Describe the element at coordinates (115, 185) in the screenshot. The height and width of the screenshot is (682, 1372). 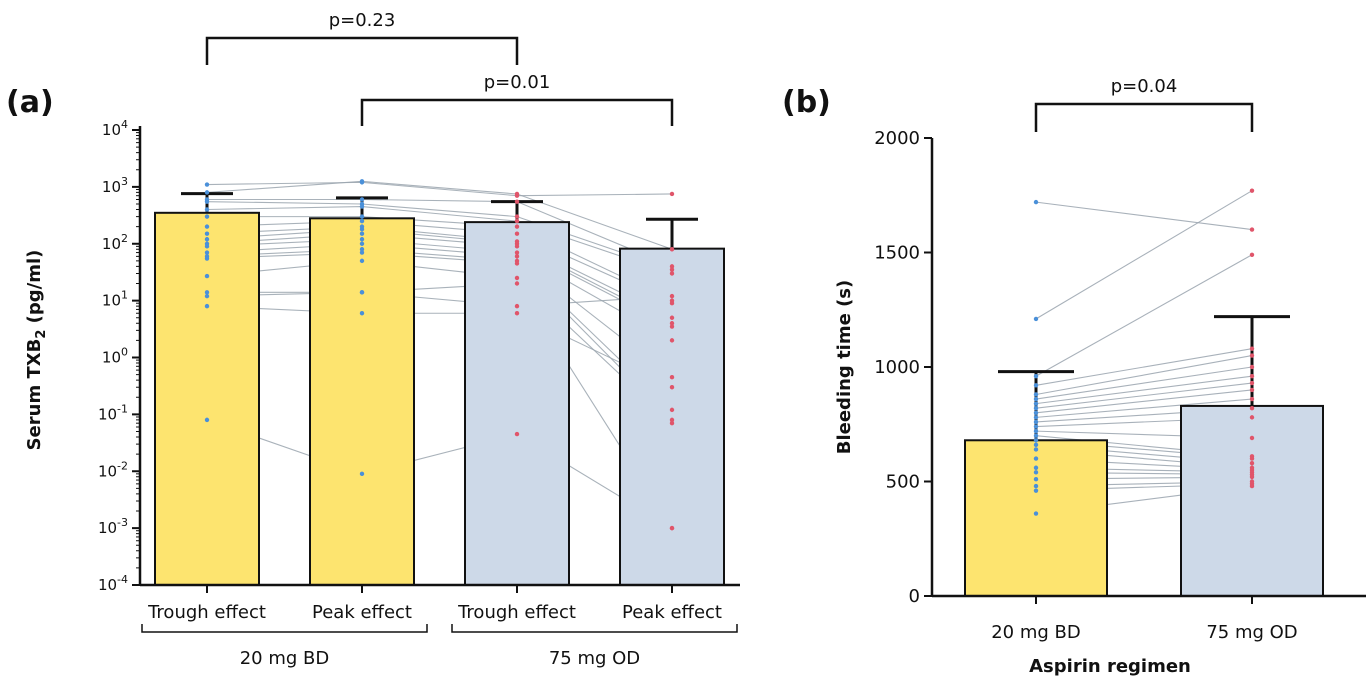
I see `y-tick-label: 10³` at that location.